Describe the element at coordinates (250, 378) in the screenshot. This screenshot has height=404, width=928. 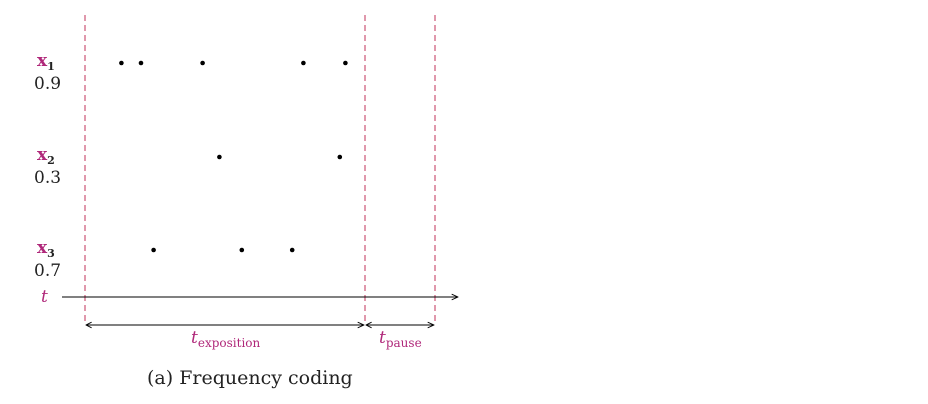
I see `figure-caption: (a) Frequency coding` at that location.